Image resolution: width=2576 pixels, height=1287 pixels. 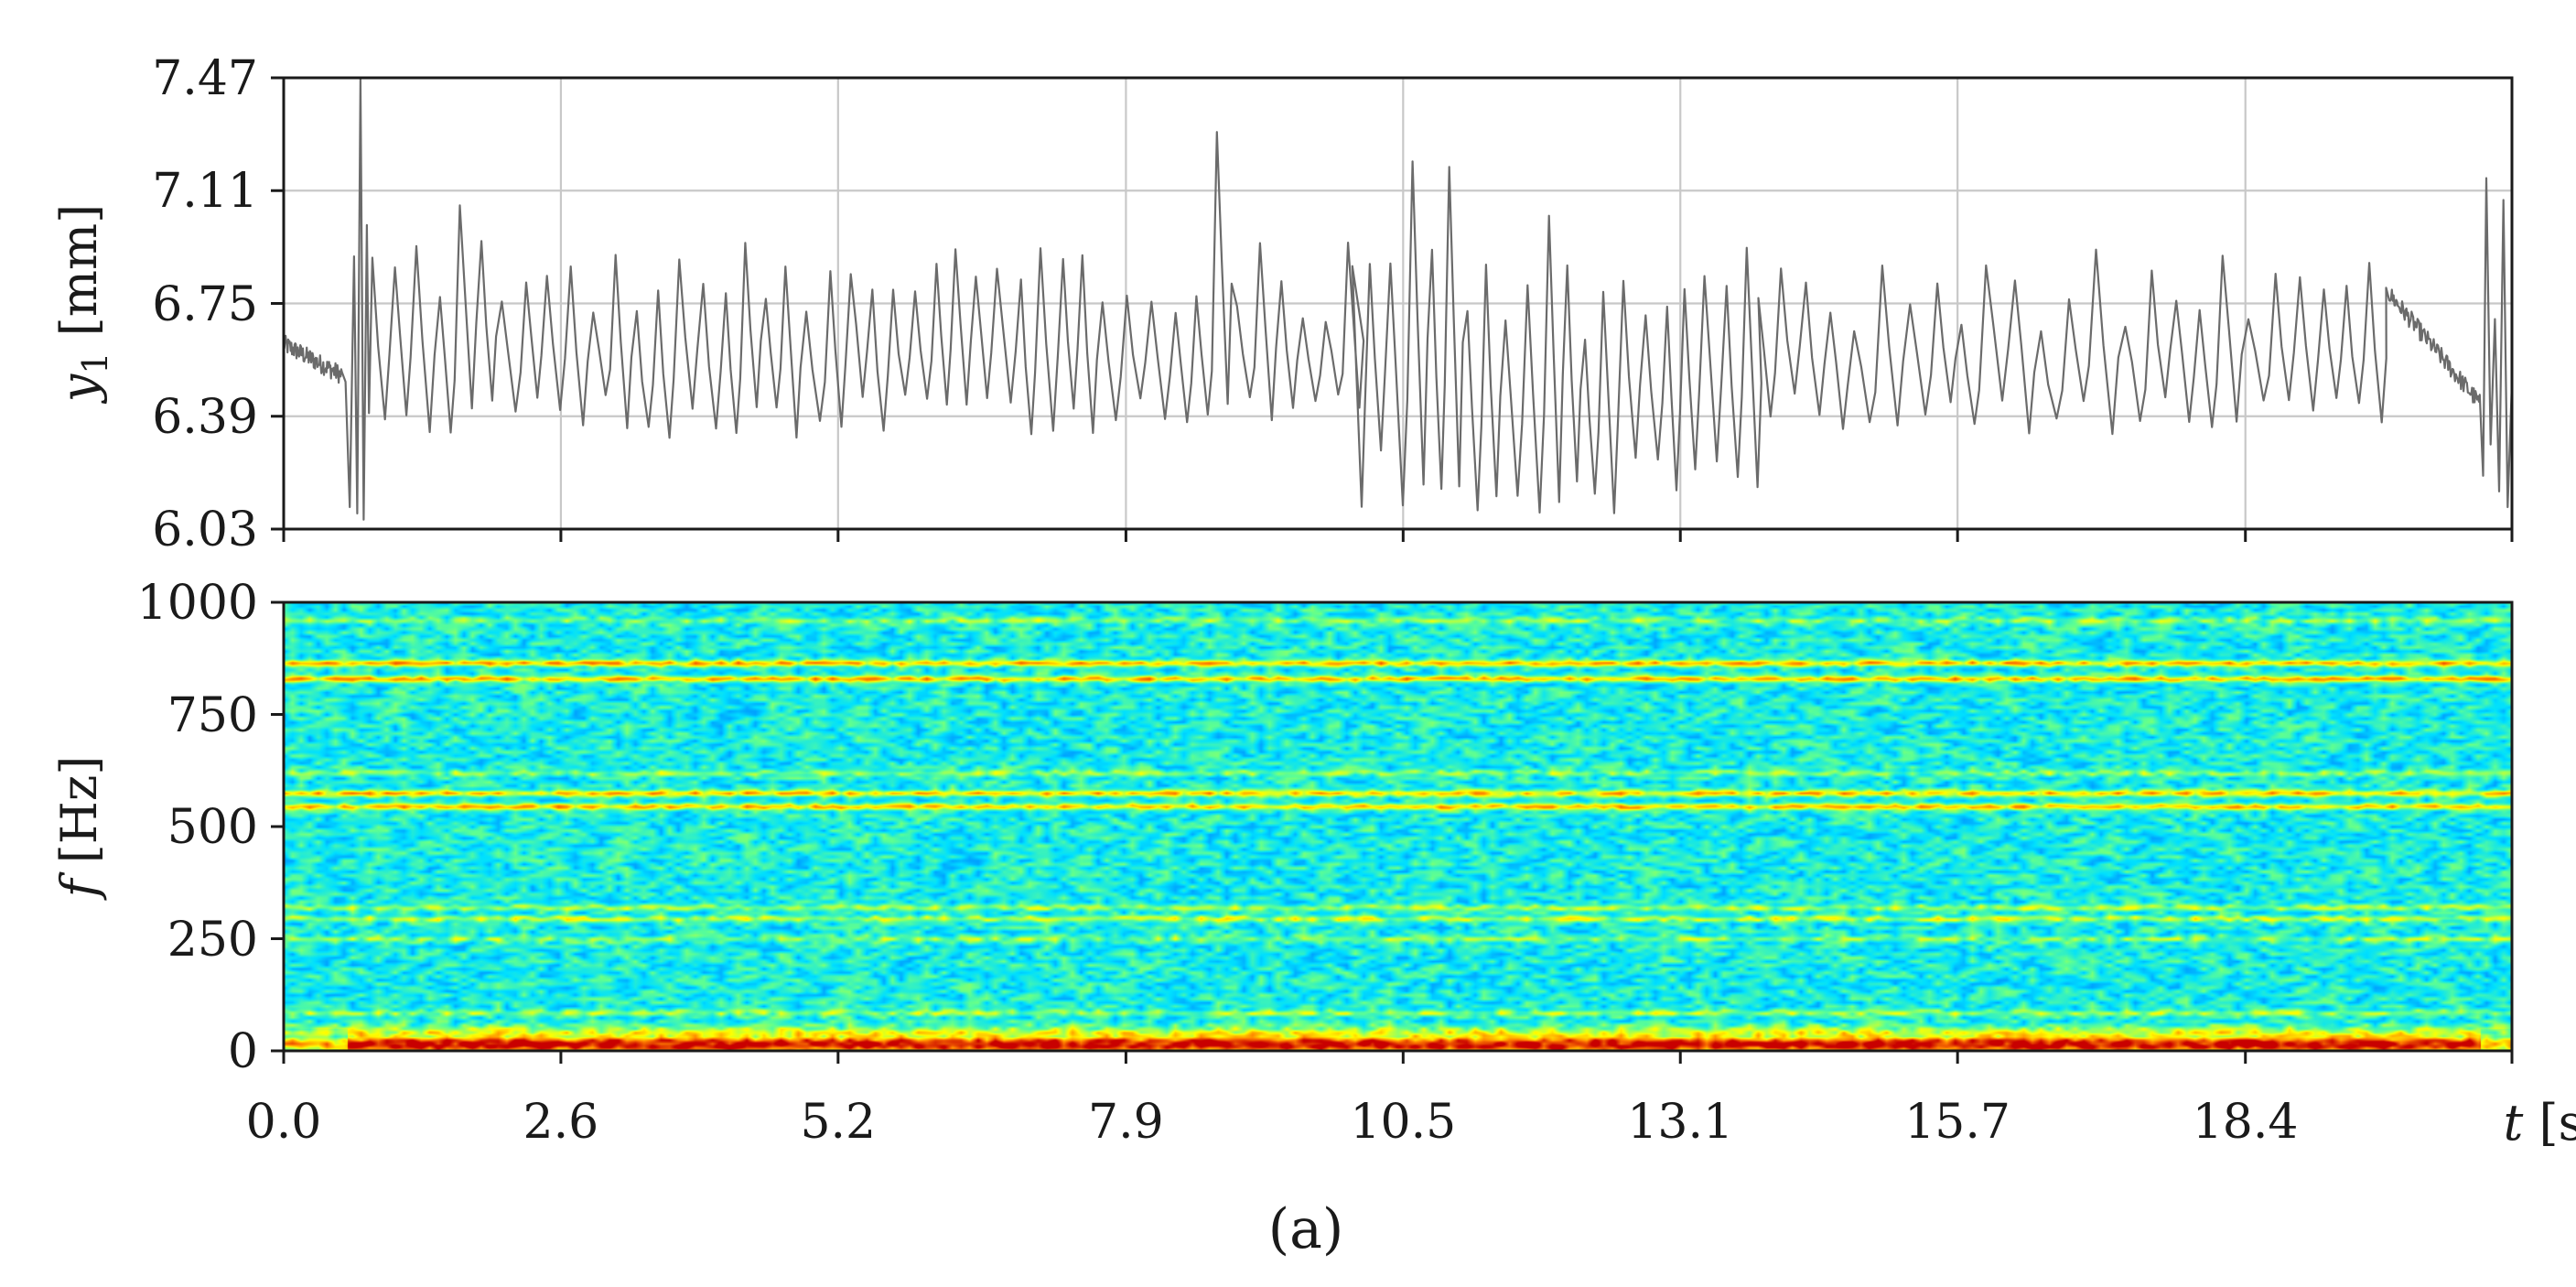 I want to click on bottom-ytick-label-1: 250, so click(x=212, y=940).